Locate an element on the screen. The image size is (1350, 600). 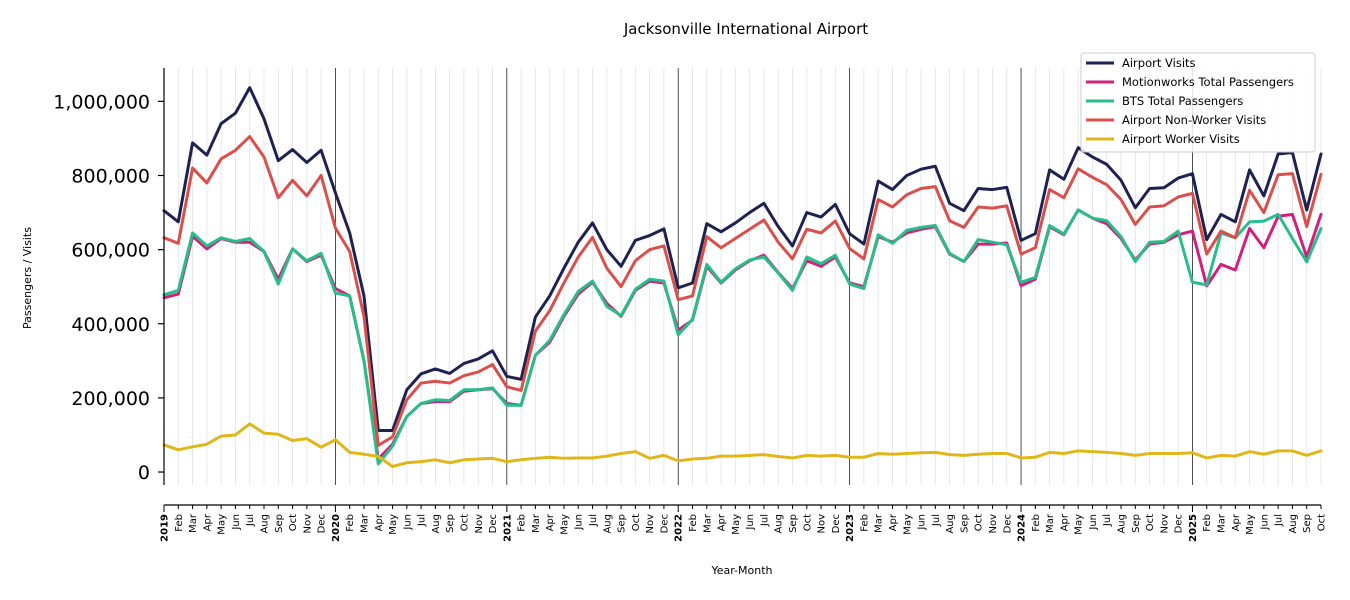
legend-label: Airport Non-Worker Visits is located at coordinates (1194, 120).